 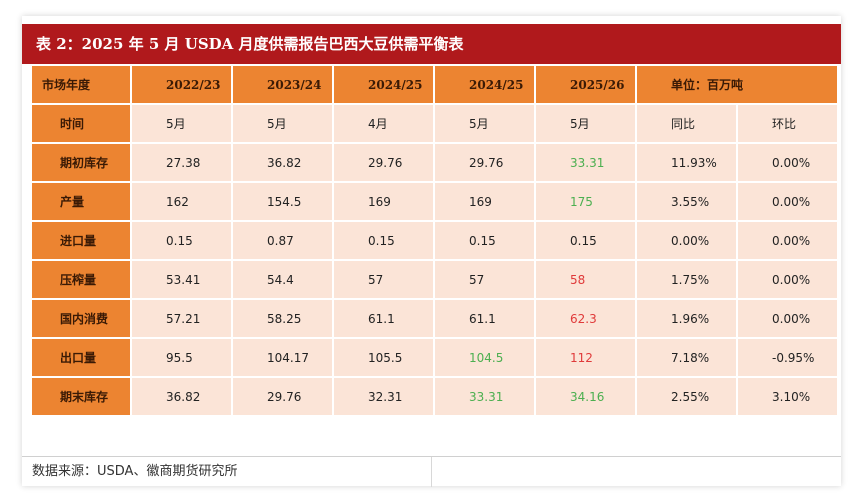 What do you see at coordinates (81, 123) in the screenshot?
I see `row-label: 时间` at bounding box center [81, 123].